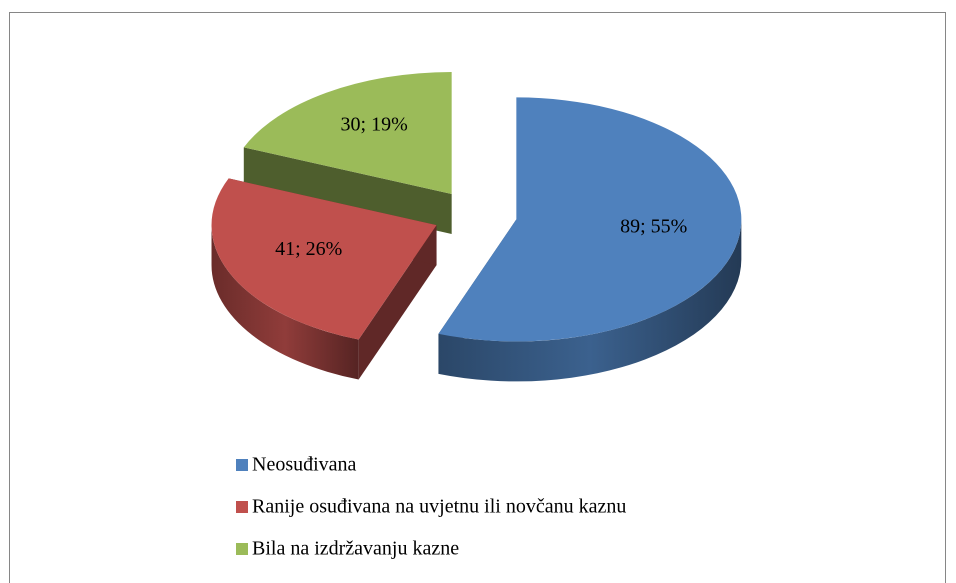  What do you see at coordinates (308, 249) in the screenshot?
I see `data-label: 41; 26%` at bounding box center [308, 249].